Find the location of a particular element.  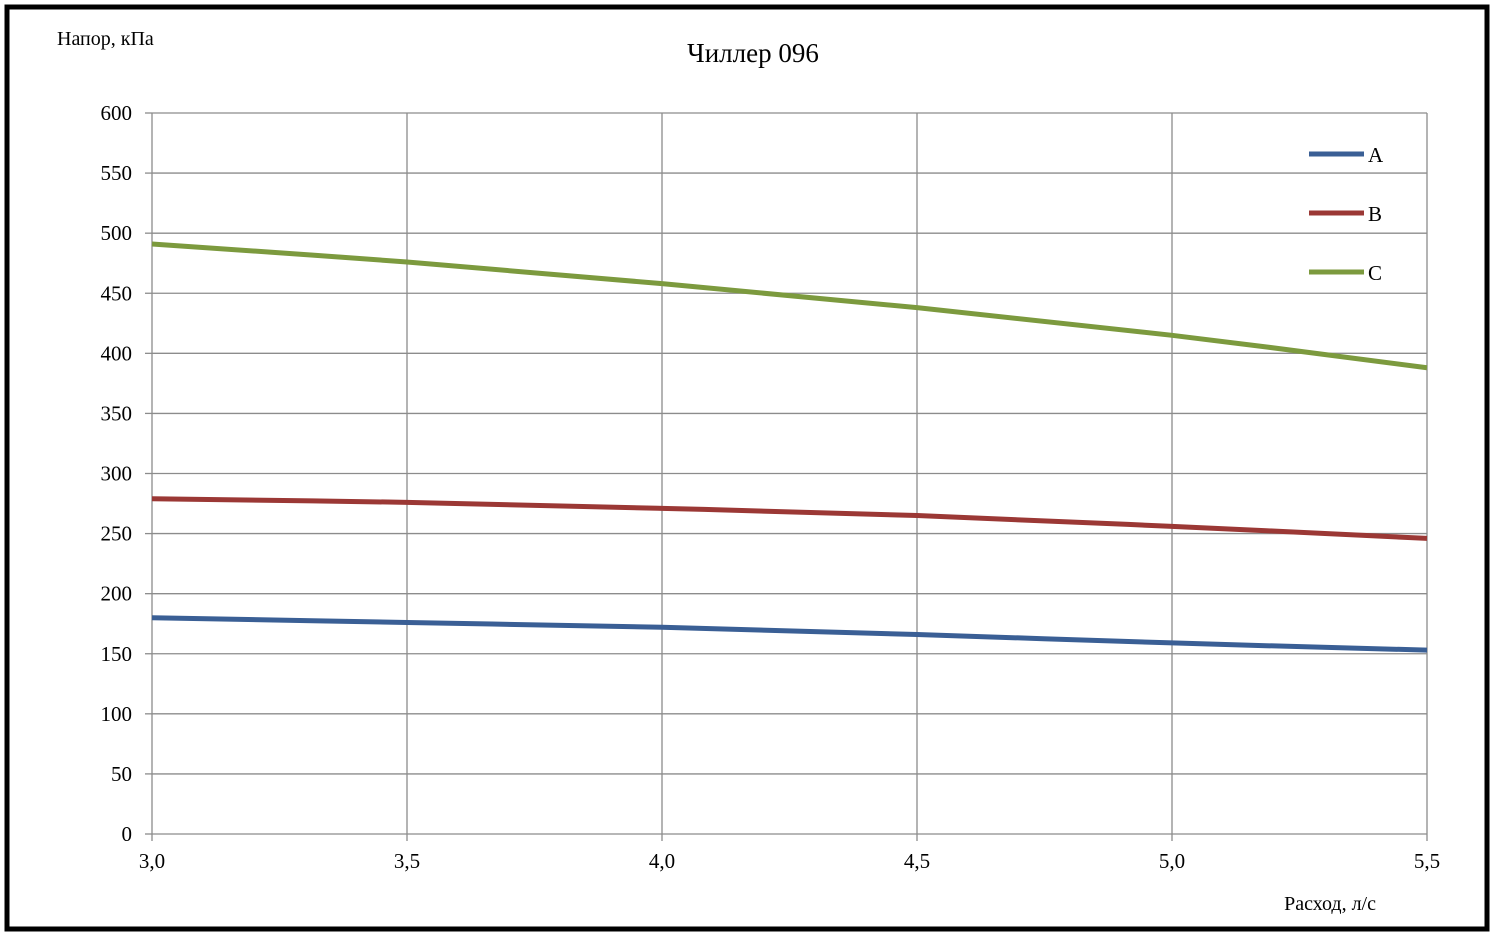

y-tick-label: 150 is located at coordinates (117, 654).